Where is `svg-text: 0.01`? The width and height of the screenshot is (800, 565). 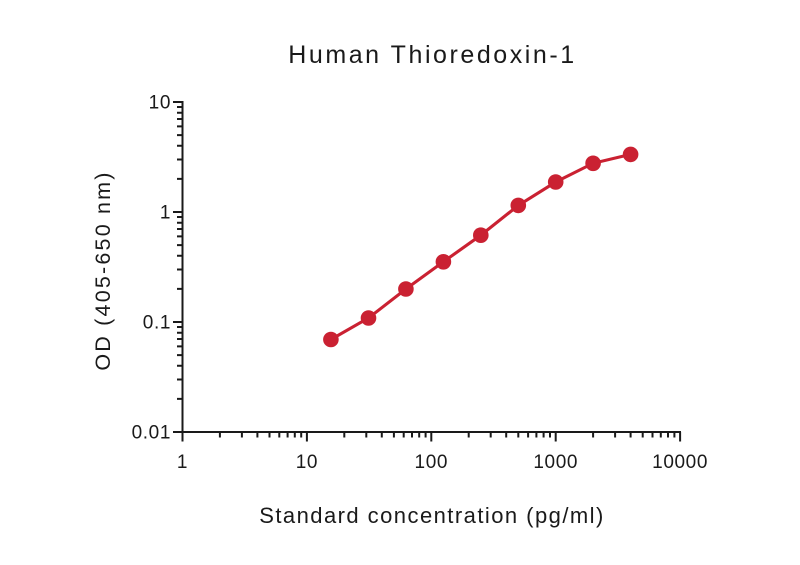 svg-text: 0.01 is located at coordinates (151, 433).